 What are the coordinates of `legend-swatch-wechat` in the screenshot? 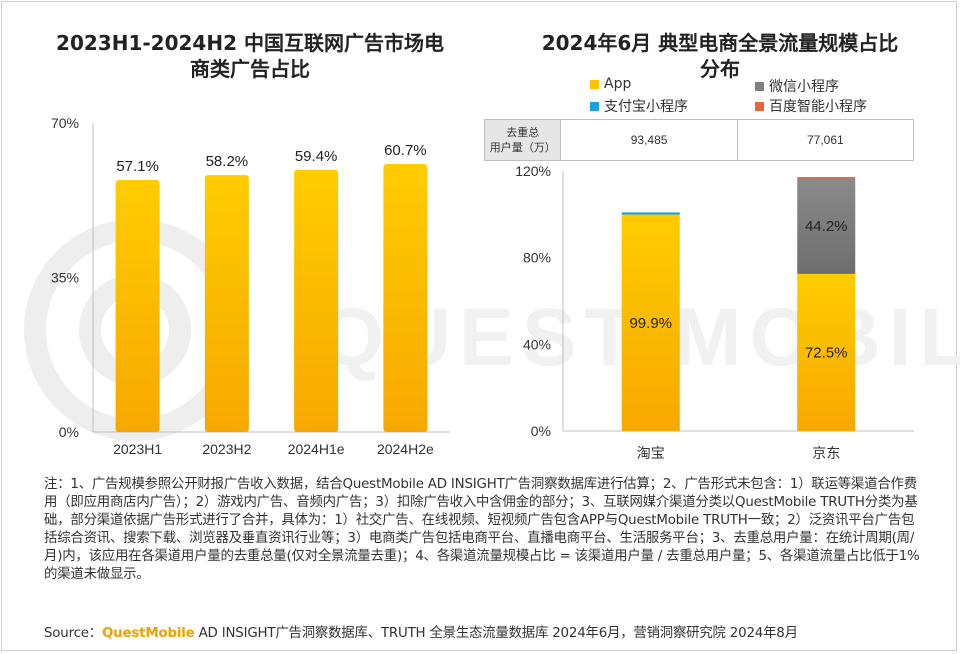 It's located at (759, 86).